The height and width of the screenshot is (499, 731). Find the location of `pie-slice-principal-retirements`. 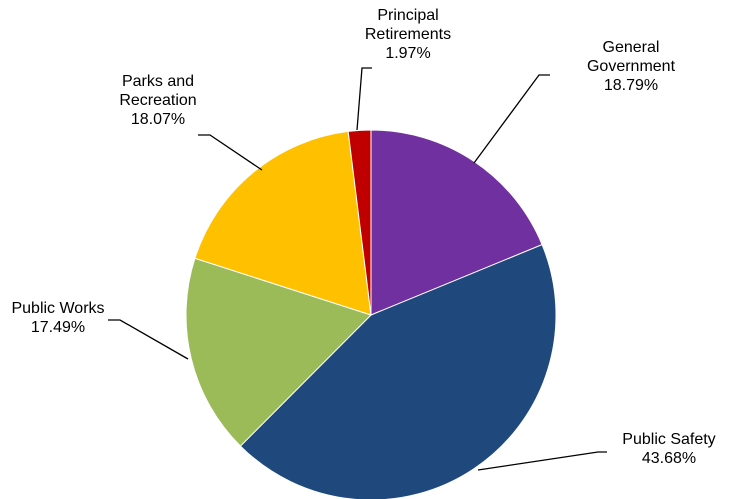

pie-slice-principal-retirements is located at coordinates (359, 222).